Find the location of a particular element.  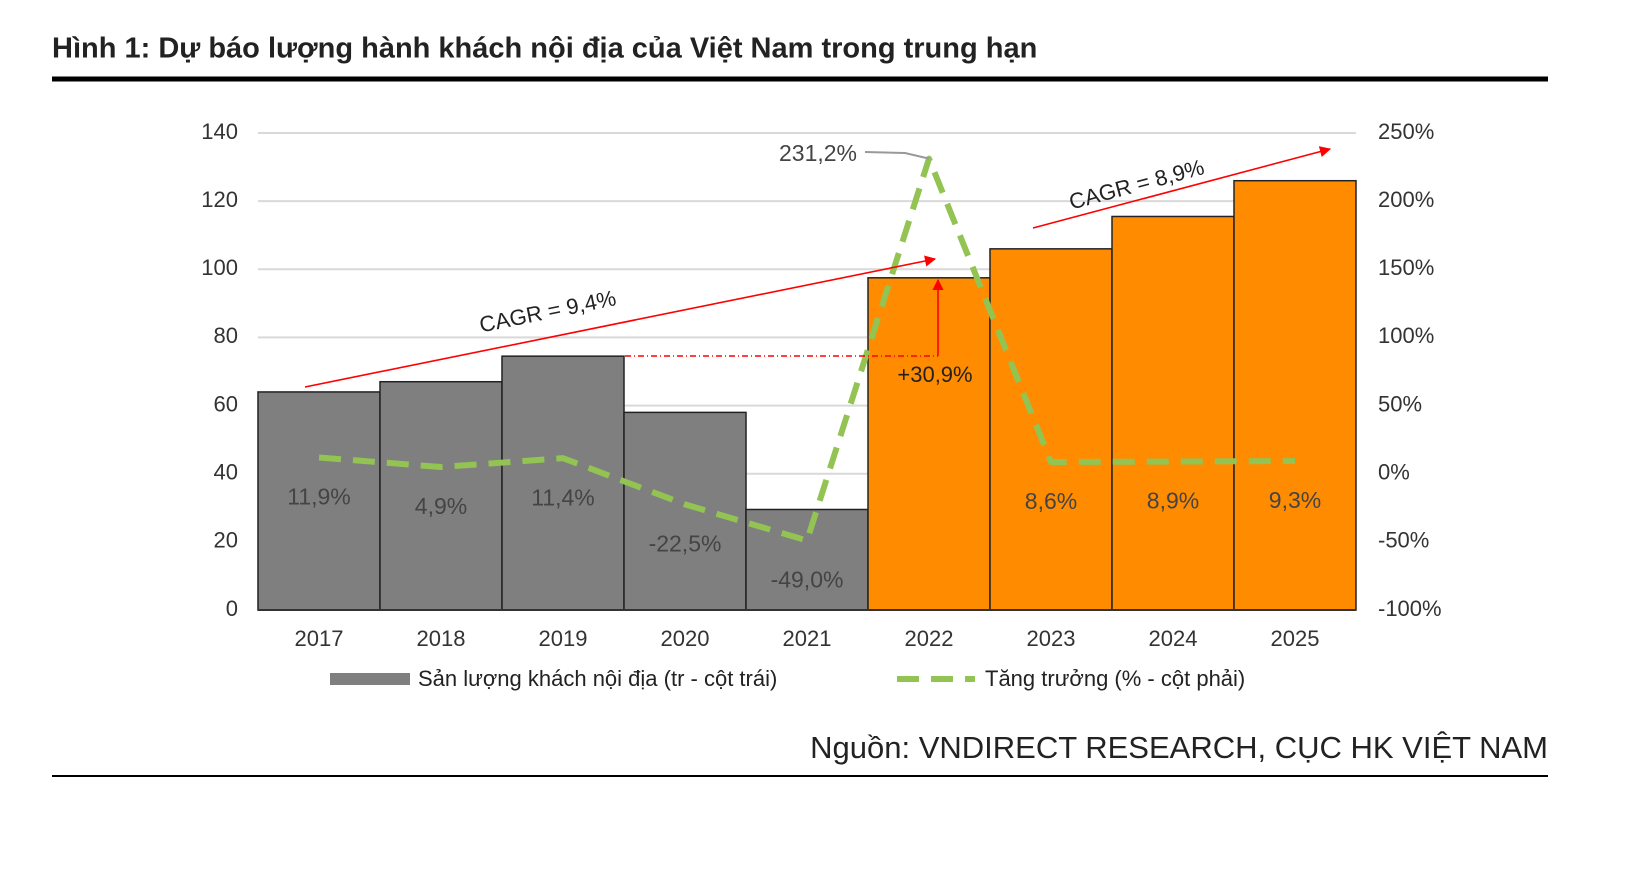

y2-tick-label: -100% is located at coordinates (1410, 608).